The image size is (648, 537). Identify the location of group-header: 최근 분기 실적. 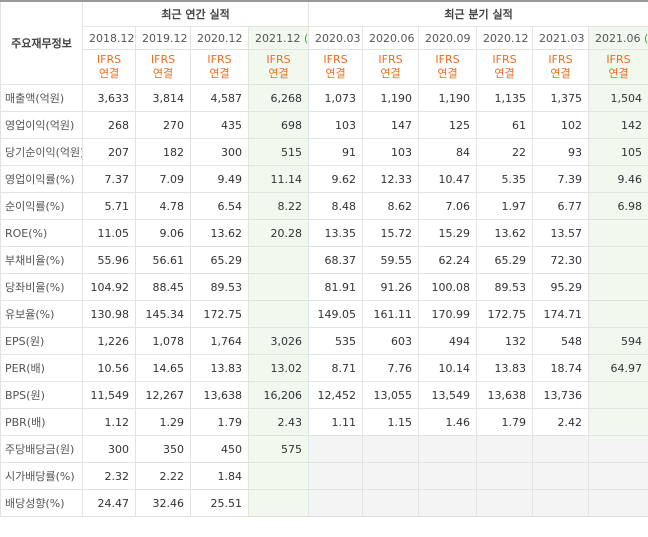
(478, 13).